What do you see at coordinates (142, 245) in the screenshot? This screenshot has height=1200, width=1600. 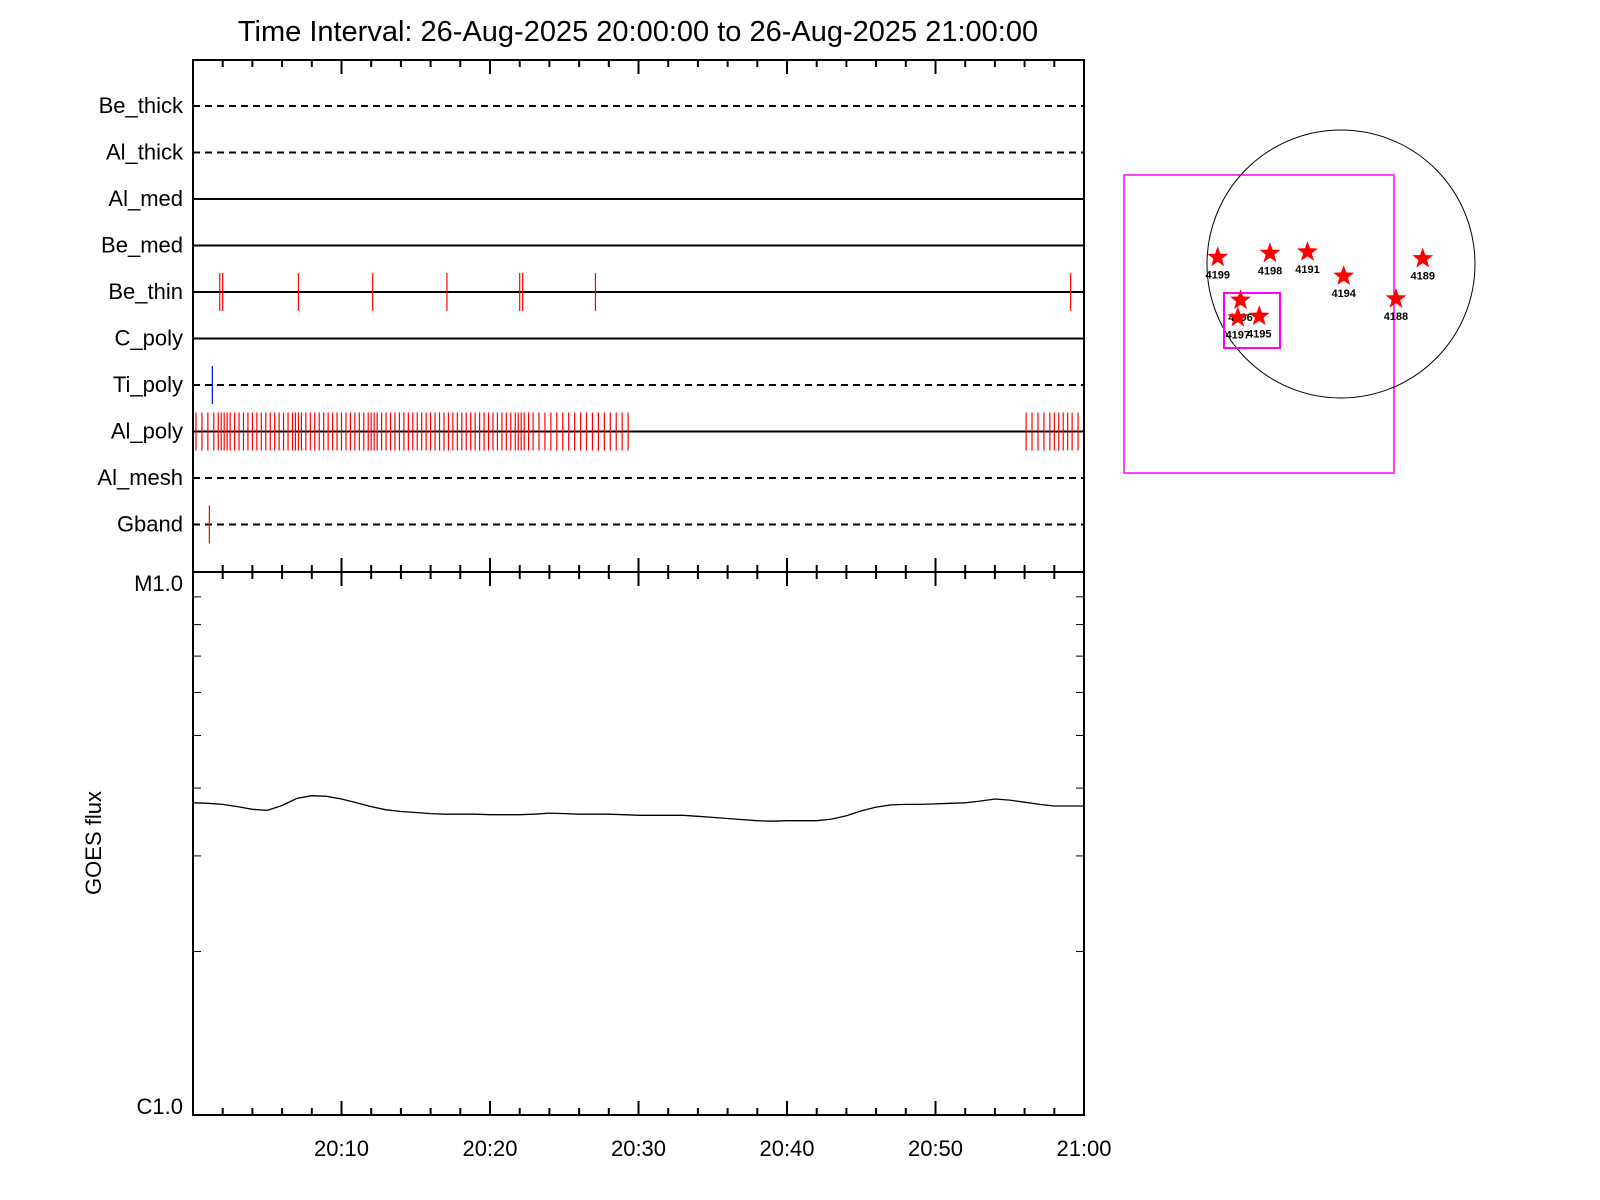 I see `row-label: Be_med` at bounding box center [142, 245].